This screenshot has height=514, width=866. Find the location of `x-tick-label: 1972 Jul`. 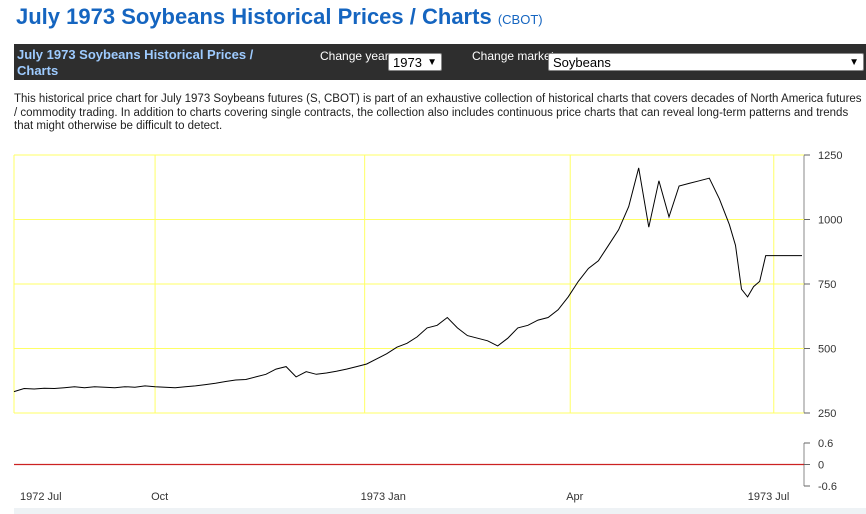

x-tick-label: 1972 Jul is located at coordinates (41, 497).